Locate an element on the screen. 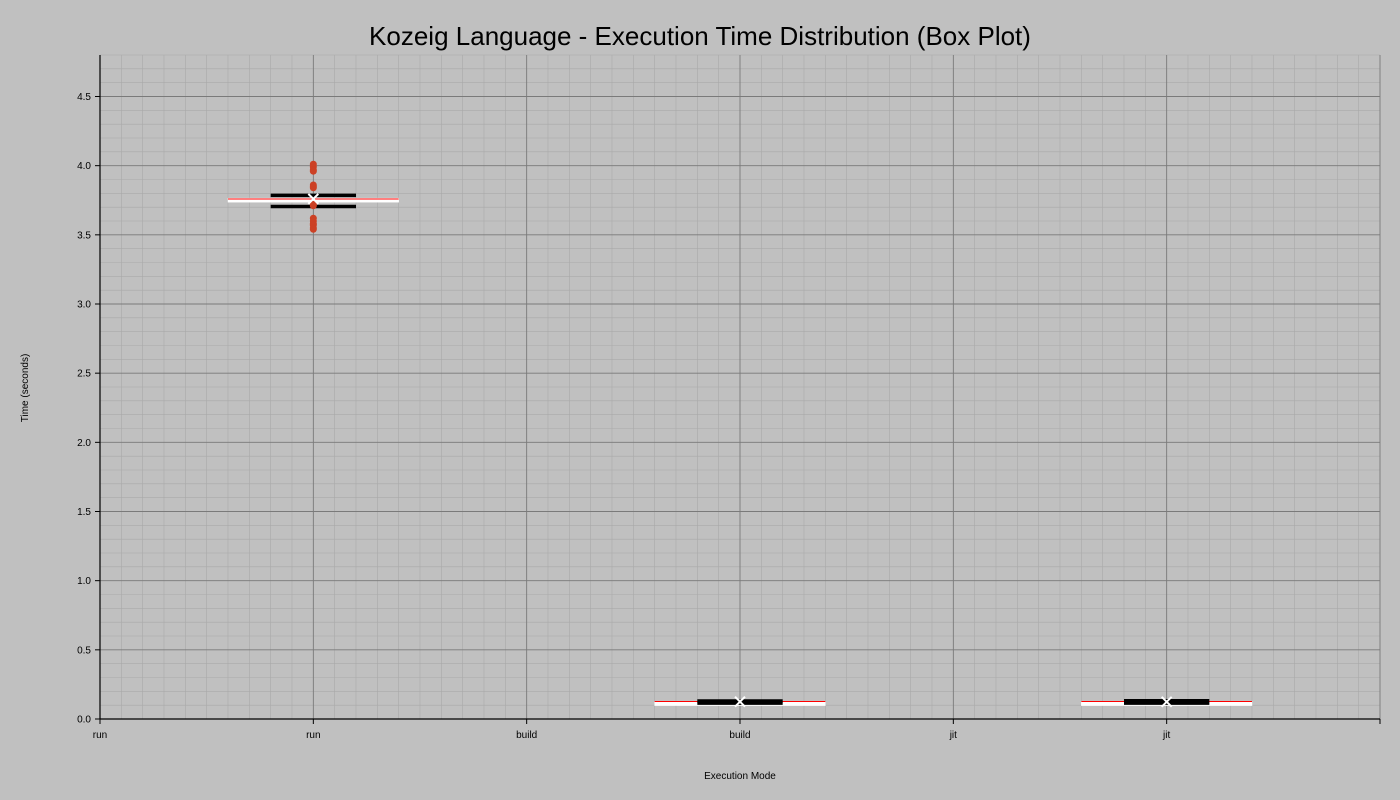 The height and width of the screenshot is (800, 1400). y-tick-label: 3.5 is located at coordinates (84, 235).